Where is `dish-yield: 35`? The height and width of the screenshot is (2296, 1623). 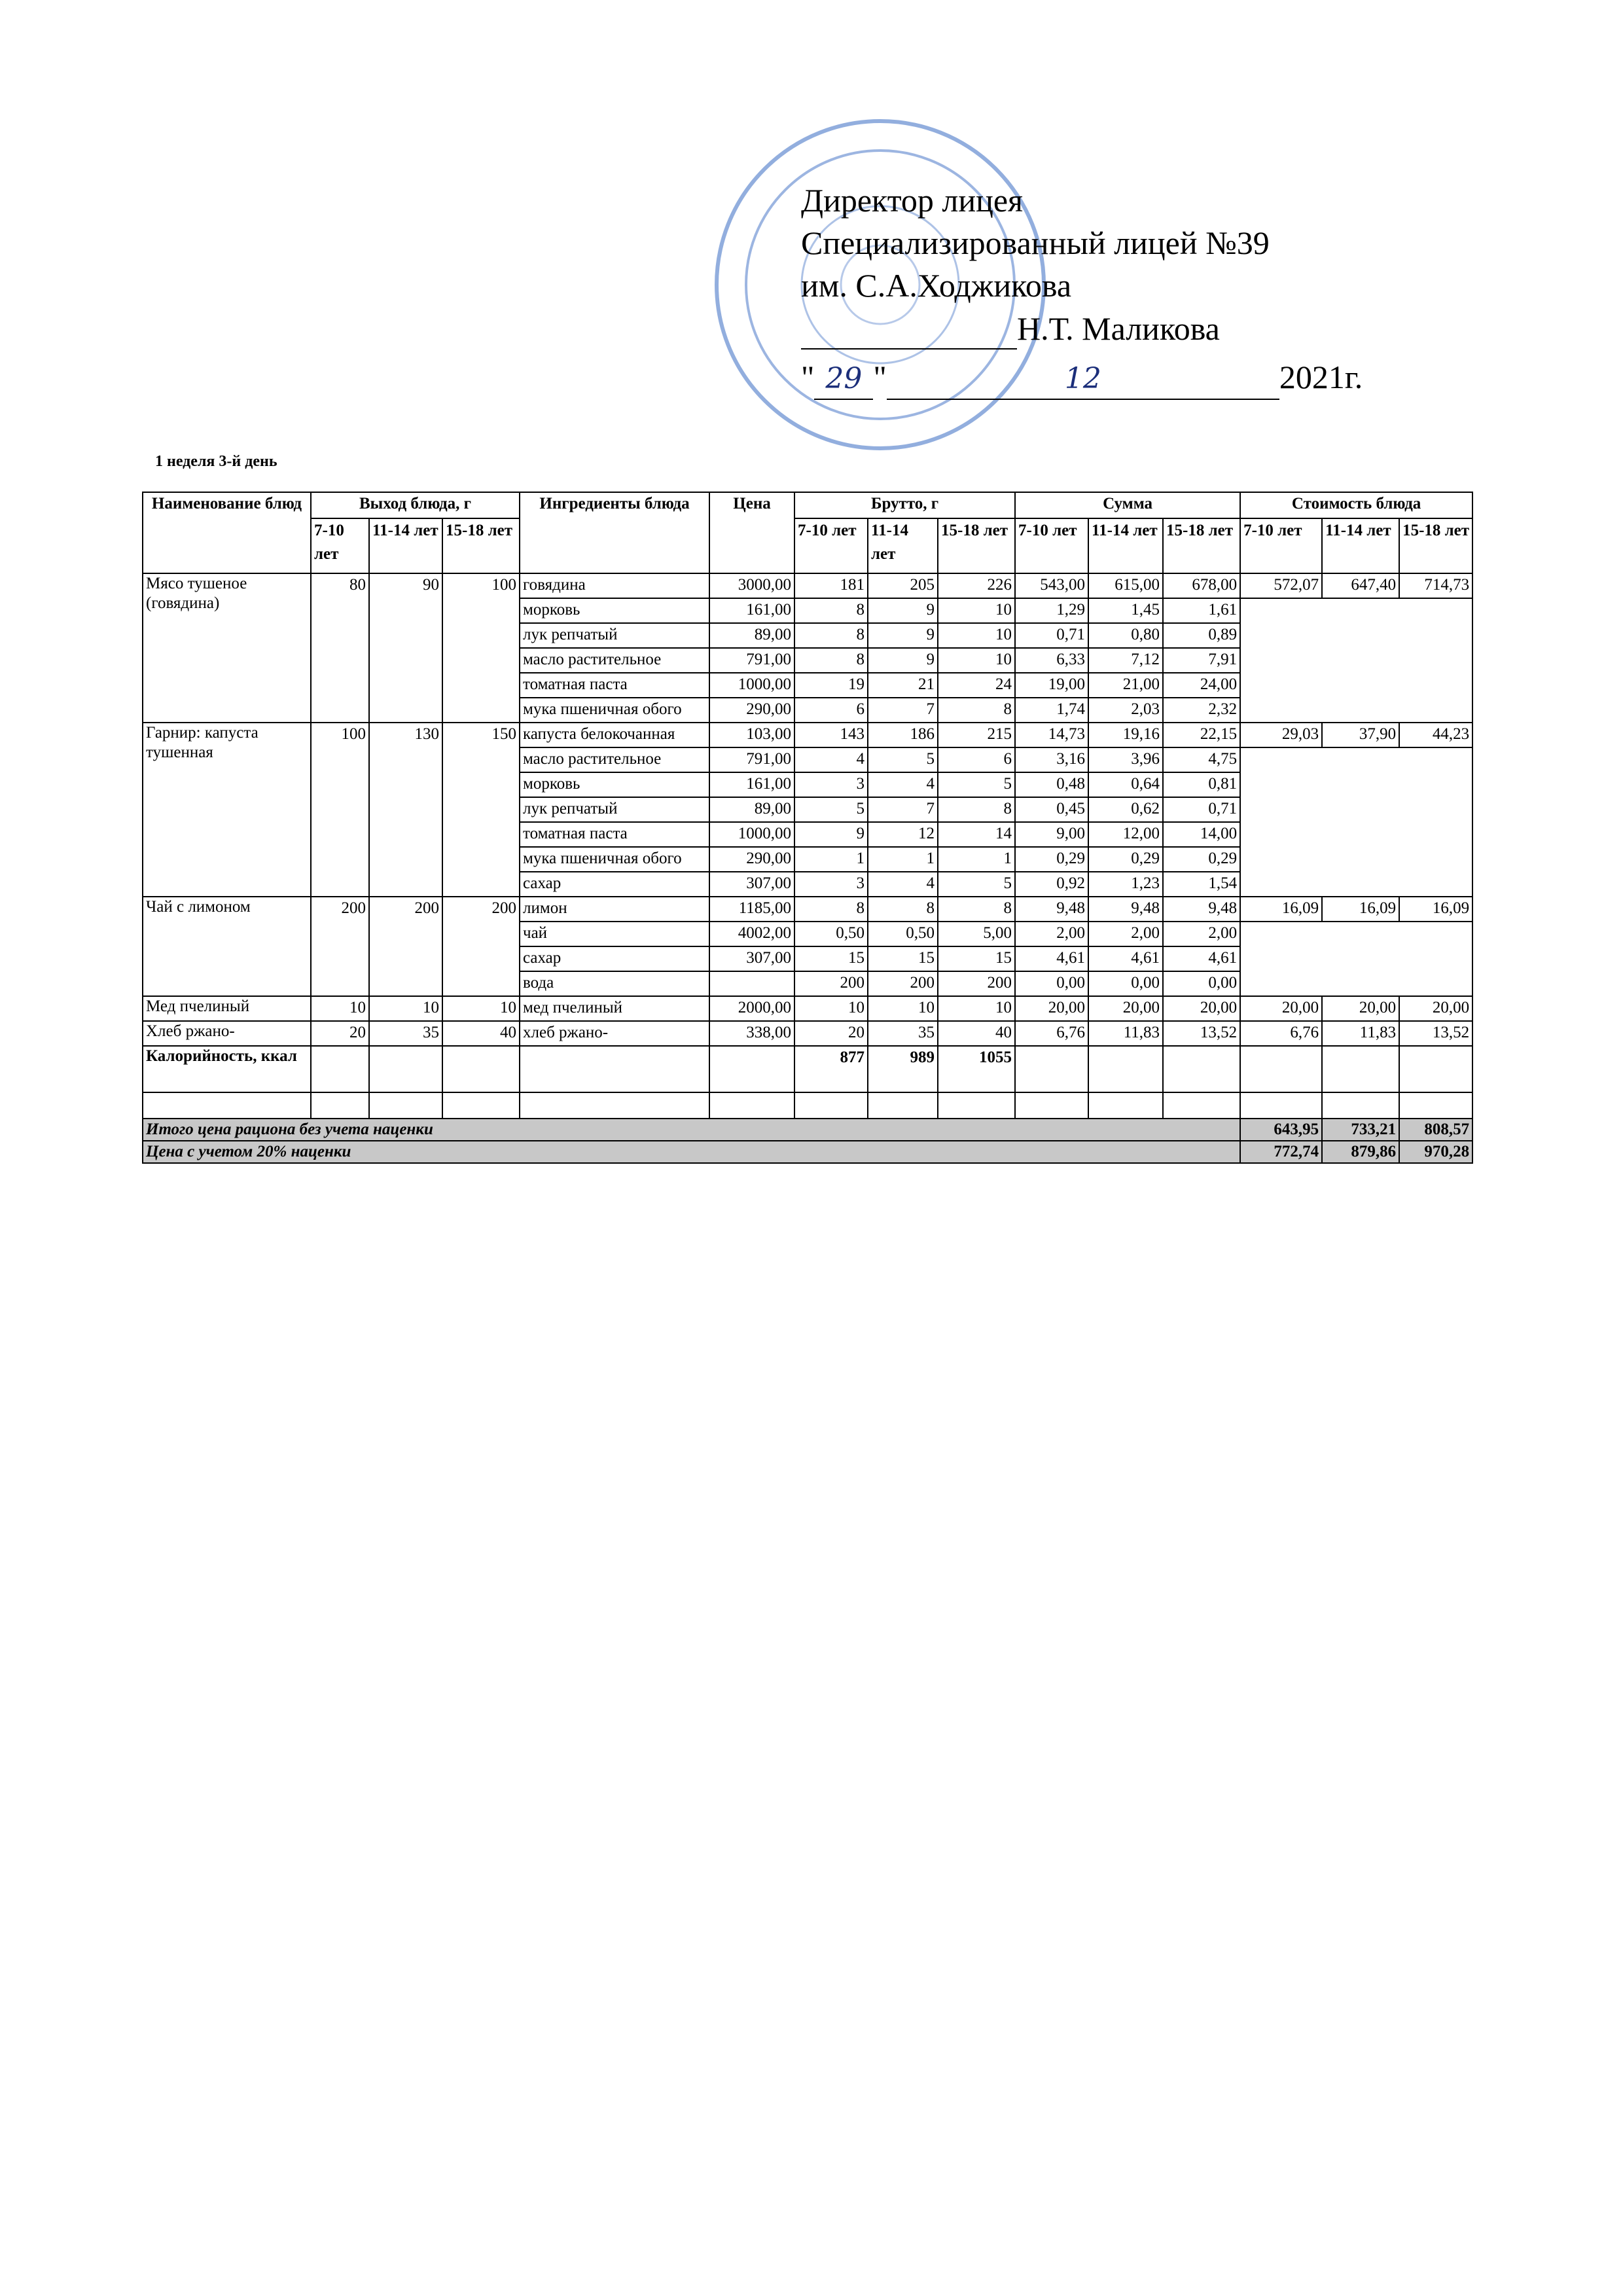 dish-yield: 35 is located at coordinates (406, 1033).